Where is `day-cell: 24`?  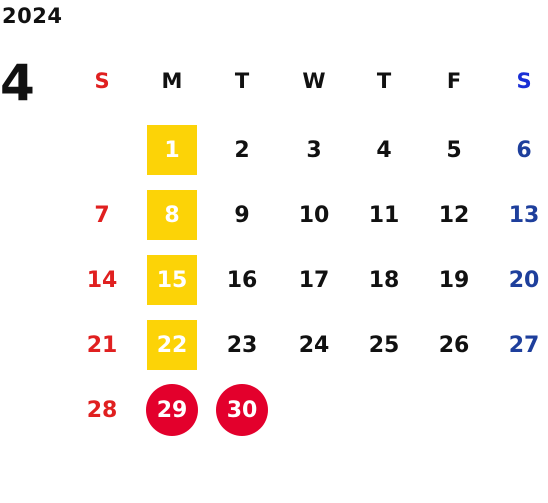
day-cell: 24 is located at coordinates (314, 345).